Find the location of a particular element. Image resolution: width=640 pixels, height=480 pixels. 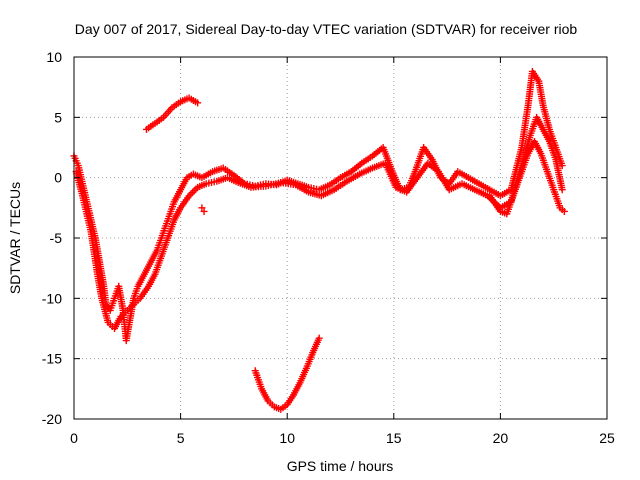

x-tick-label: 15 is located at coordinates (394, 438).